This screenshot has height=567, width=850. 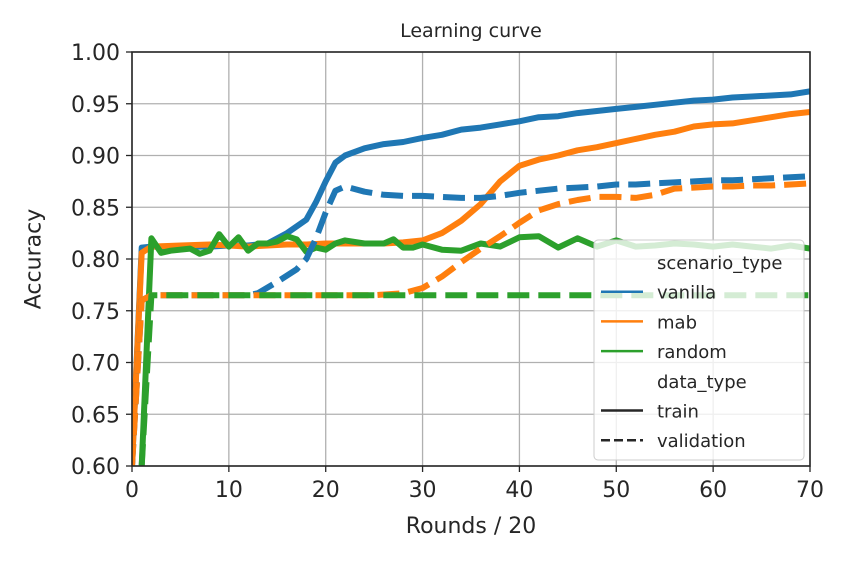 What do you see at coordinates (95, 415) in the screenshot?
I see `y-tick-label: 0.65` at bounding box center [95, 415].